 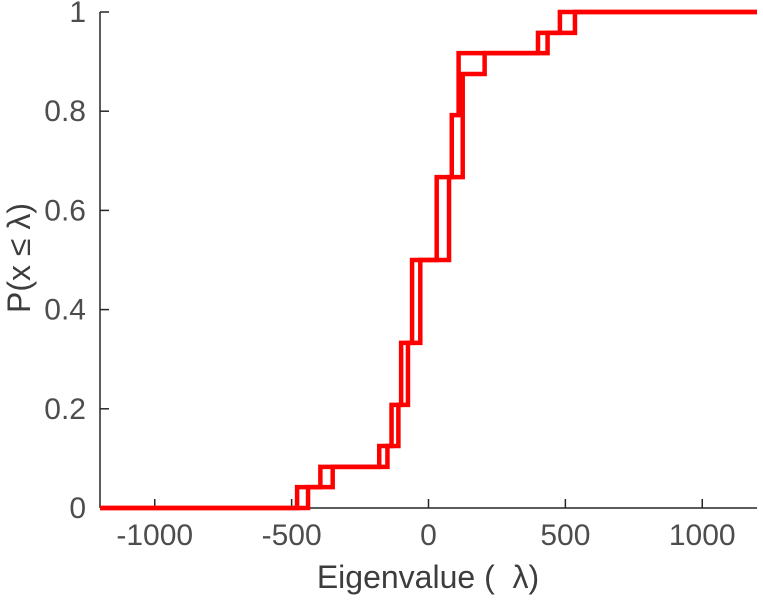 What do you see at coordinates (77, 508) in the screenshot?
I see `y-tick-label: 0` at bounding box center [77, 508].